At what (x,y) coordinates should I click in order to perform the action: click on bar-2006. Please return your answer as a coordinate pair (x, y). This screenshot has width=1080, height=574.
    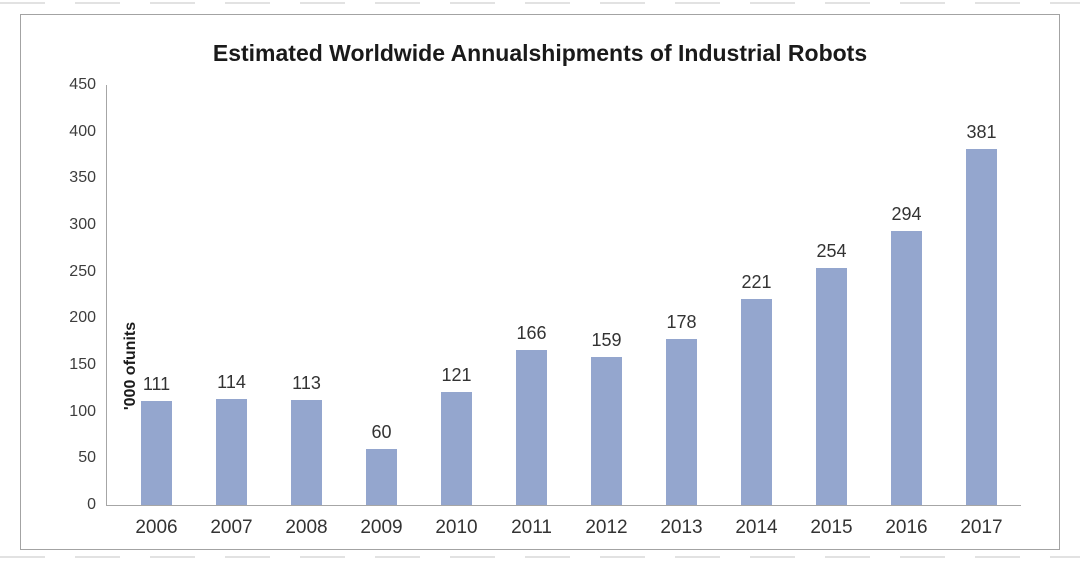
    Looking at the image, I should click on (156, 453).